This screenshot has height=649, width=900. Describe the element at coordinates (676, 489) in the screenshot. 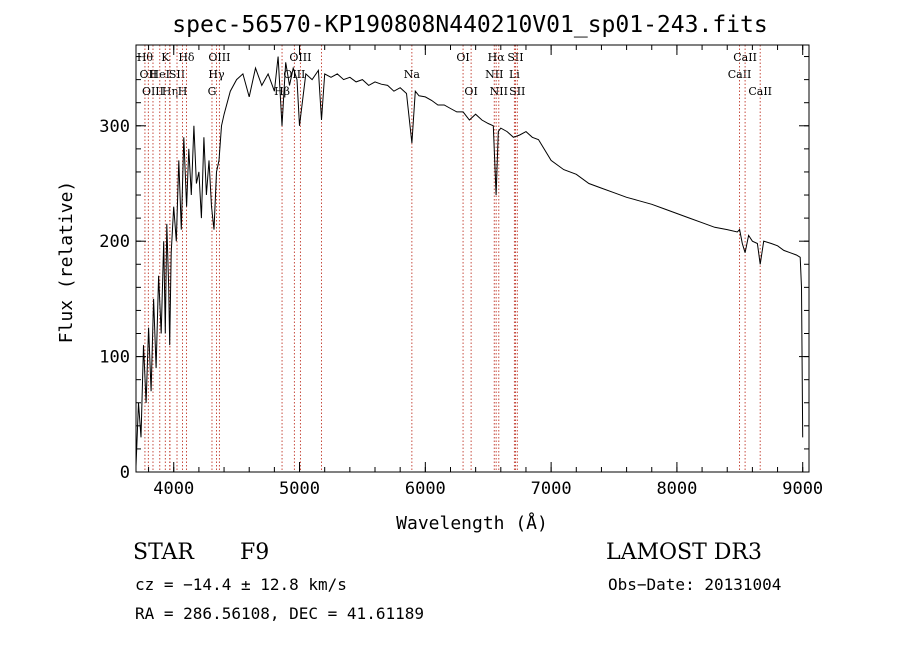

I see `x-tick-label: 8000` at that location.